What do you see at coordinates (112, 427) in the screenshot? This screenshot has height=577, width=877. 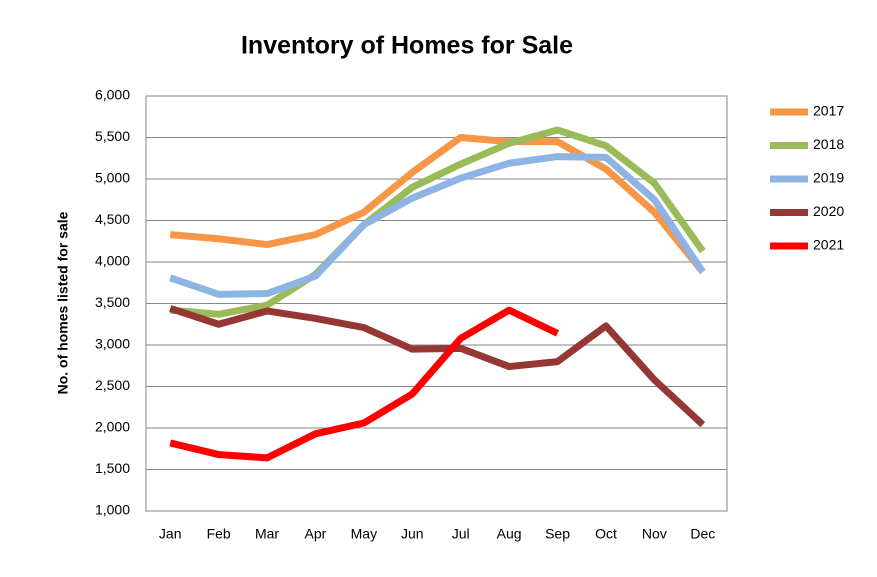 I see `y-tick-label: 2,000` at bounding box center [112, 427].